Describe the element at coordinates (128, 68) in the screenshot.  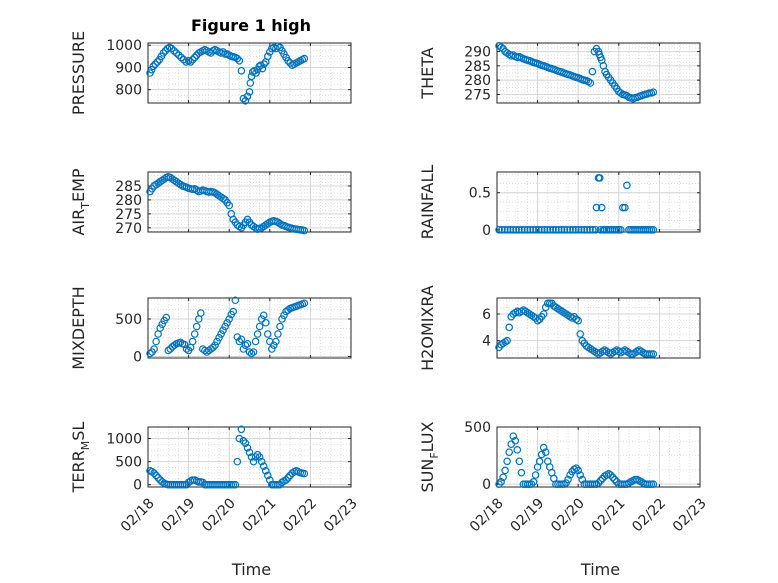
I see `y-tick-label: 900` at that location.